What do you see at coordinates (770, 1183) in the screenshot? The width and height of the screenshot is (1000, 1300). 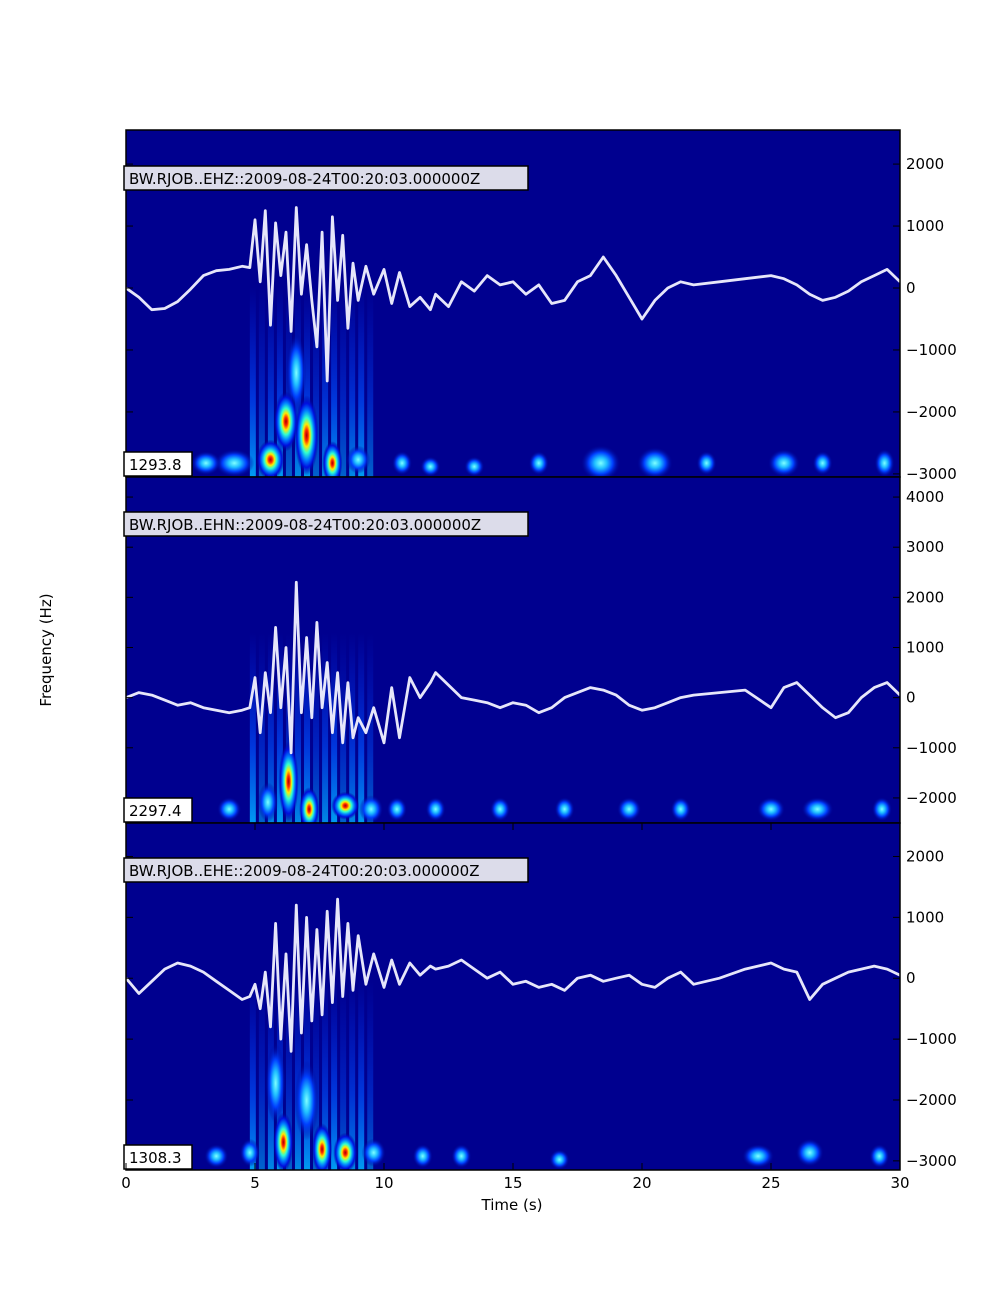 I see `x-tick-label: 25` at bounding box center [770, 1183].